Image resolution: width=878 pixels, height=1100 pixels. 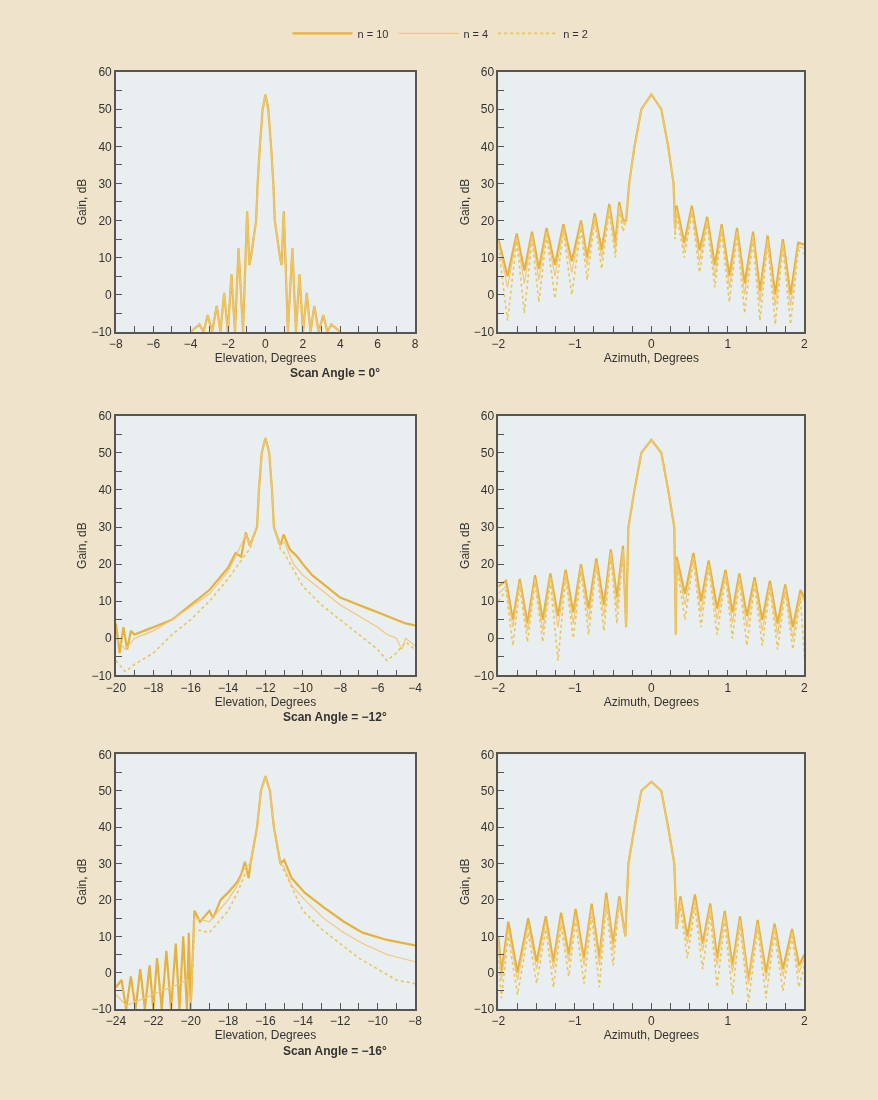 What do you see at coordinates (335, 717) in the screenshot?
I see `text: Scan Angle = −12°` at bounding box center [335, 717].